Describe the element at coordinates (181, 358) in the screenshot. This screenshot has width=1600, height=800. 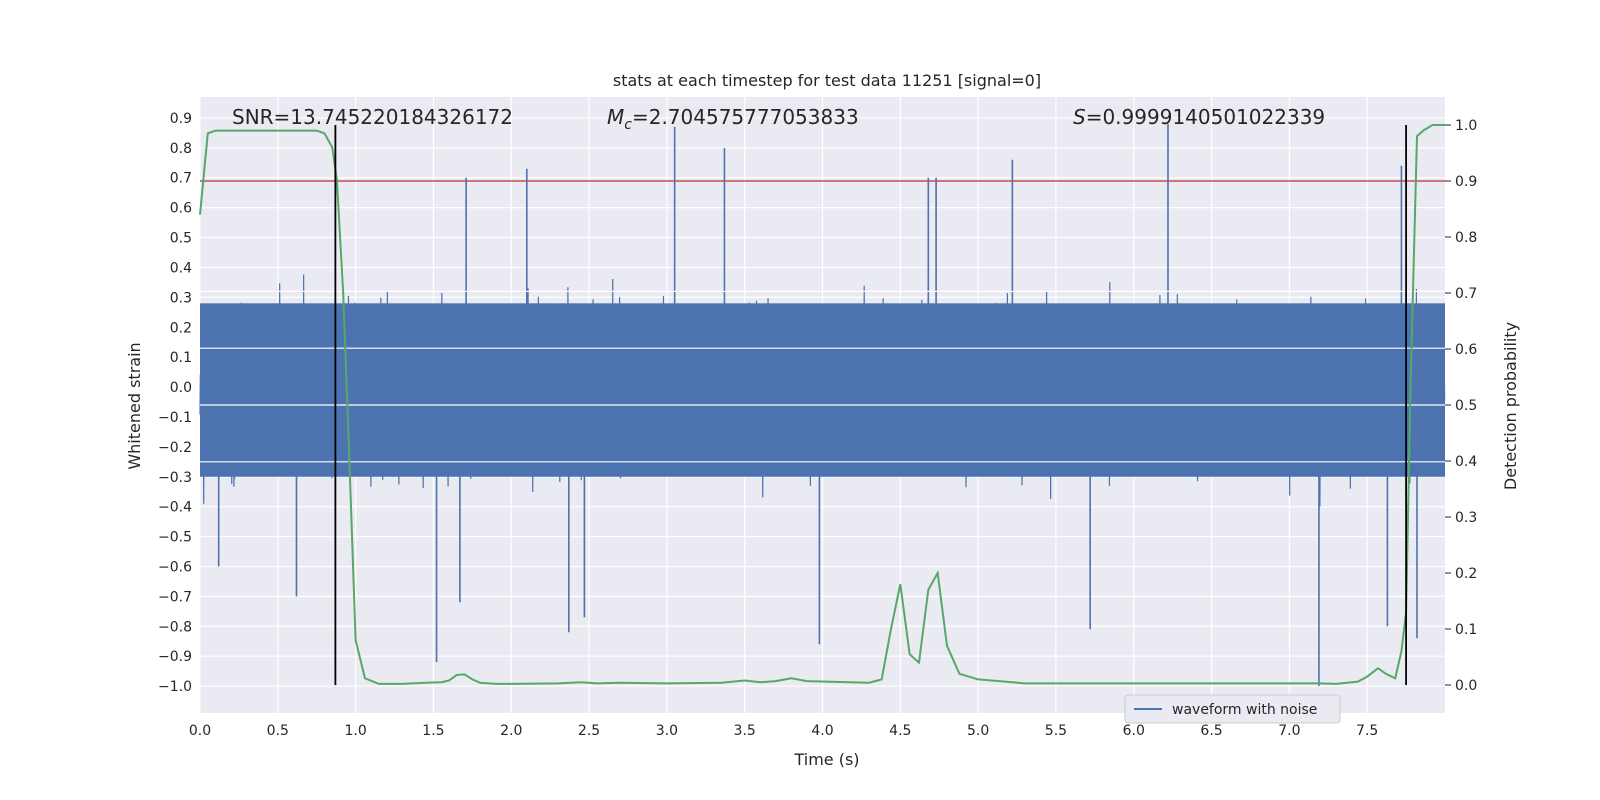
I see `y-left-tick-label: 0.1` at that location.